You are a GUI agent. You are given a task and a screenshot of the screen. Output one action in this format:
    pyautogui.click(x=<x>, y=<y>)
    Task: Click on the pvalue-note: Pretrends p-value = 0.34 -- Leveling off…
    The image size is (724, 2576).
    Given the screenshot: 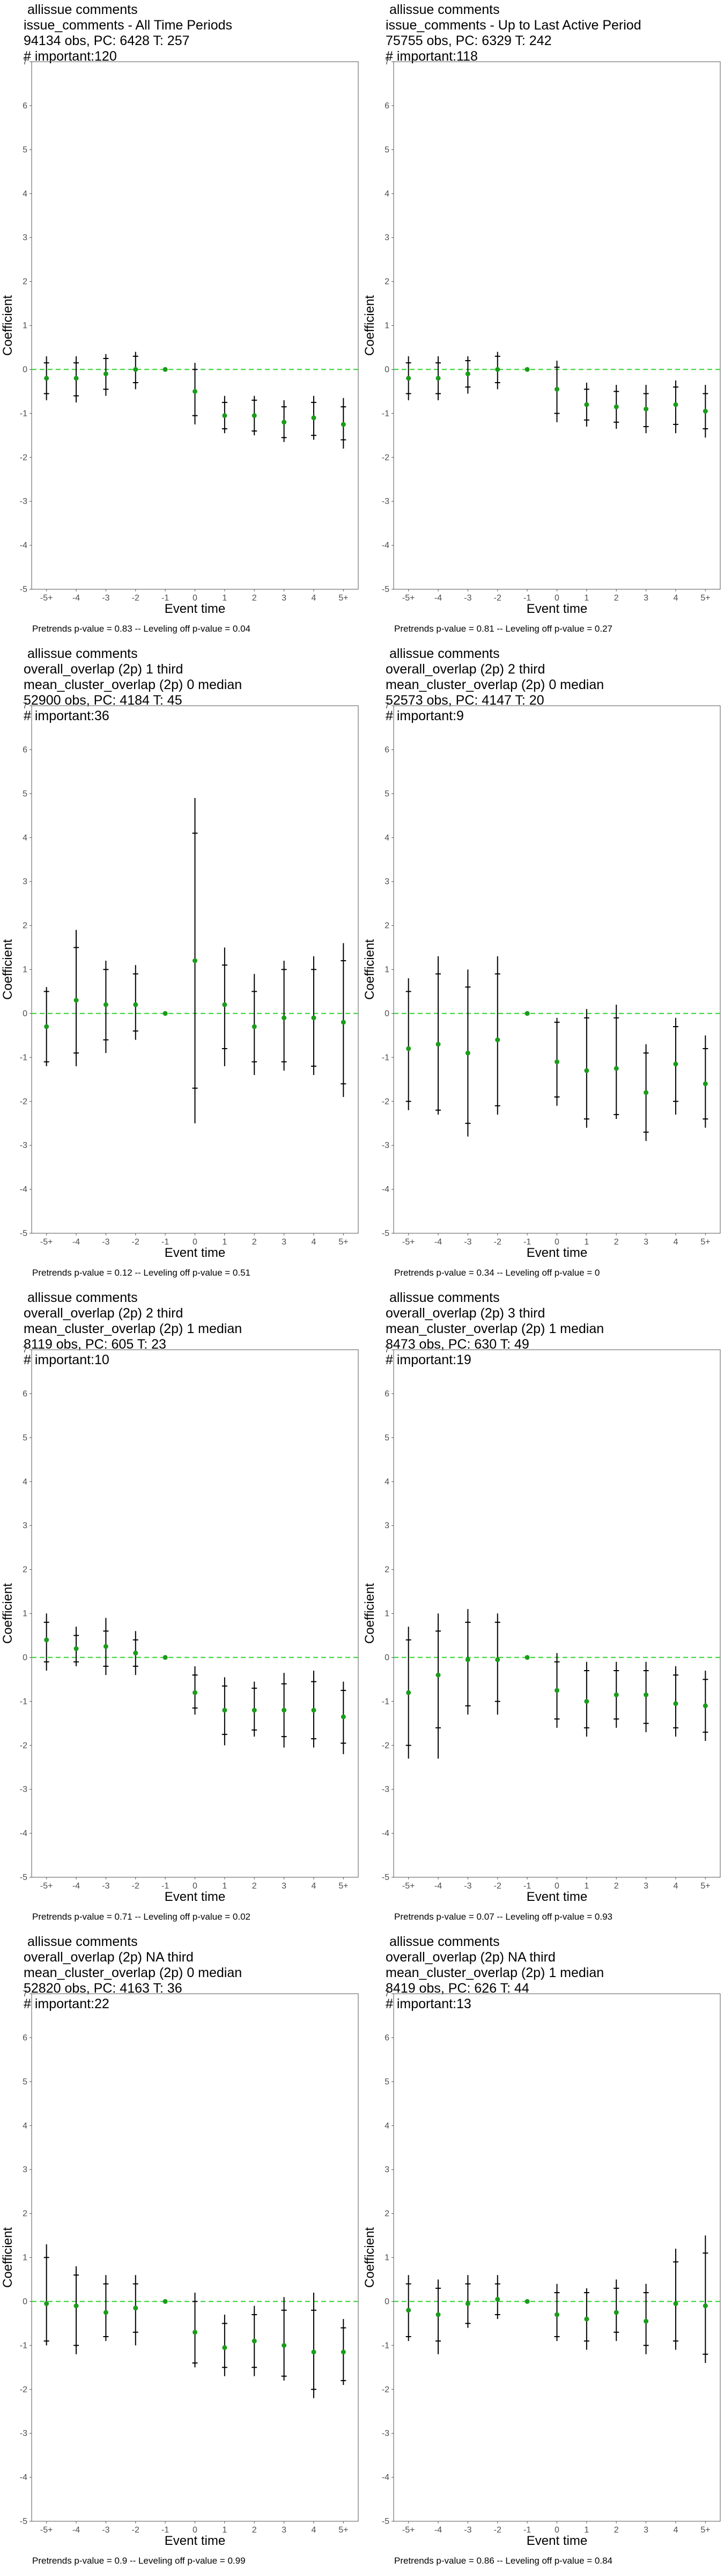 What is the action you would take?
    pyautogui.click(x=497, y=1273)
    